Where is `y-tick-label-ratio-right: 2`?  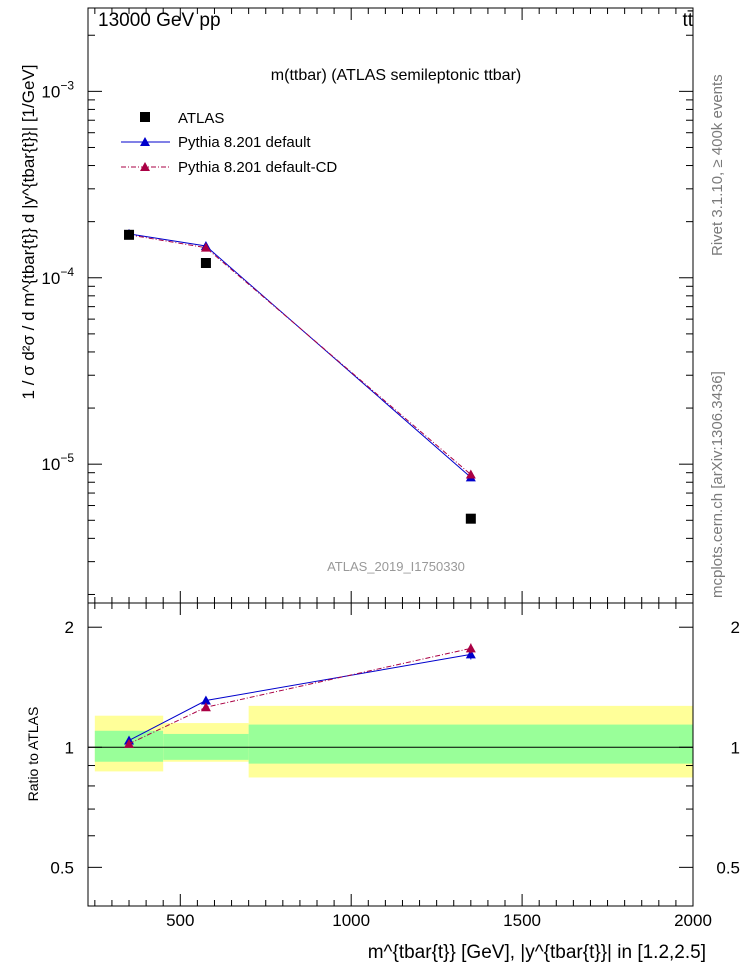 y-tick-label-ratio-right: 2 is located at coordinates (735, 627).